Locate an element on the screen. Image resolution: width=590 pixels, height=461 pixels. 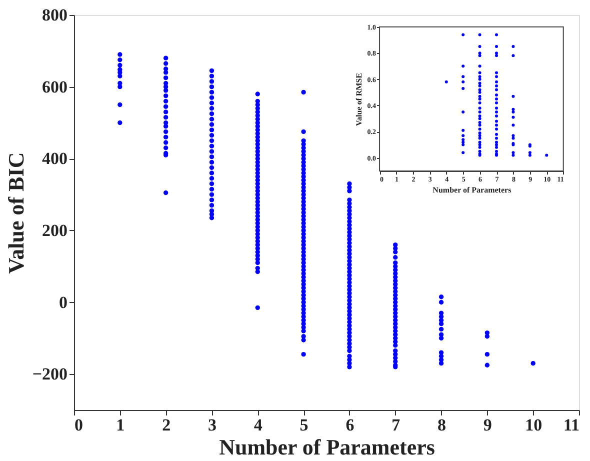
x-tick-label: 9 is located at coordinates (487, 425).